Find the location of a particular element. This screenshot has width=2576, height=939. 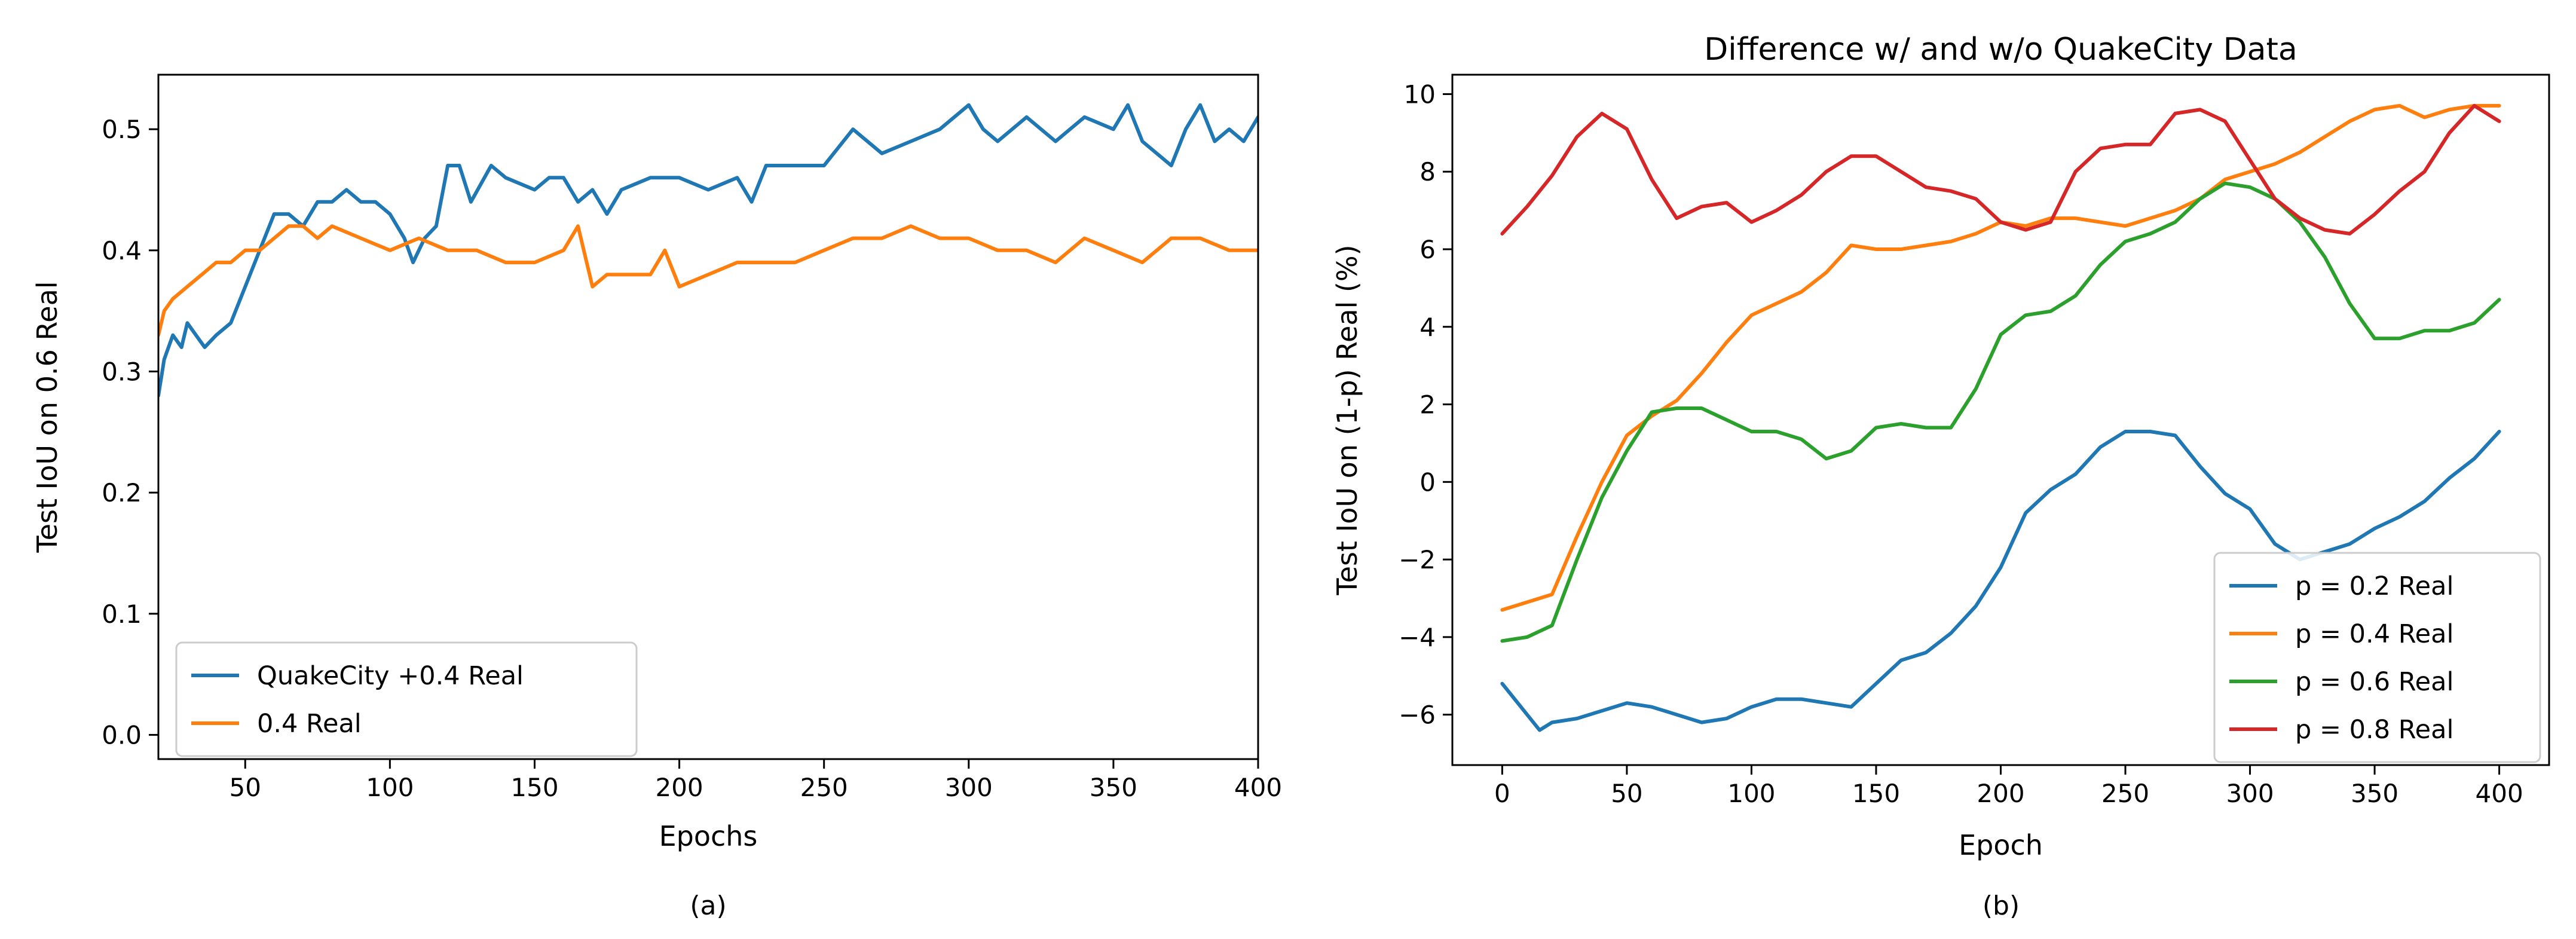

y-tick-label: 0.3 is located at coordinates (122, 372).